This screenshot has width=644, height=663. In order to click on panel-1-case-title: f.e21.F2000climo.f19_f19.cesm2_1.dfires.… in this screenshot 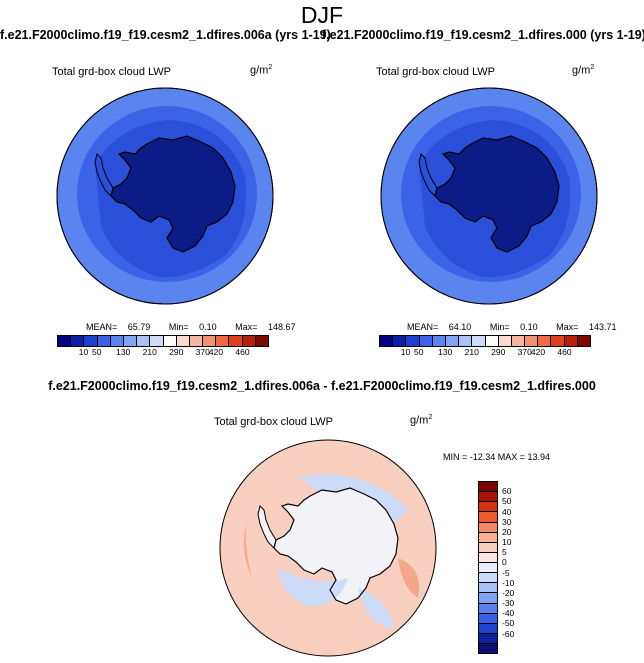, I will do `click(165, 35)`.